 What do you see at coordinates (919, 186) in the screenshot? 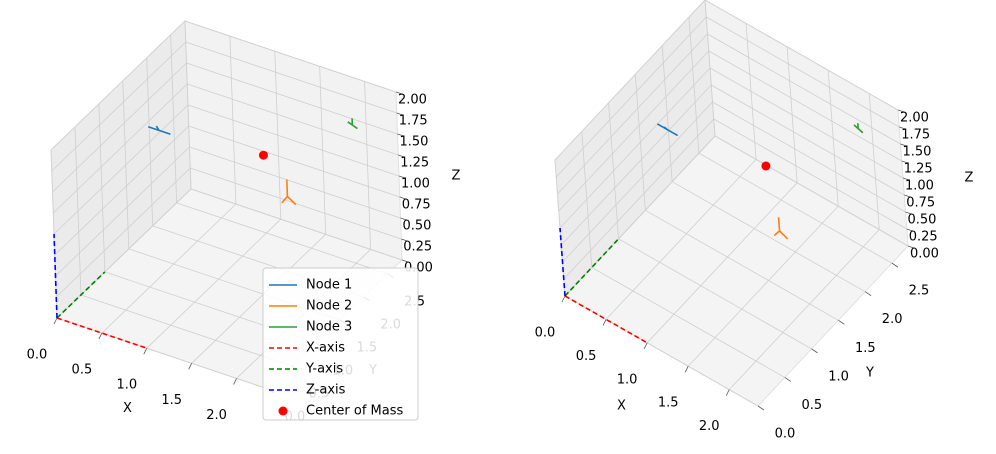
I see `z-tick-label: 1.00` at bounding box center [919, 186].